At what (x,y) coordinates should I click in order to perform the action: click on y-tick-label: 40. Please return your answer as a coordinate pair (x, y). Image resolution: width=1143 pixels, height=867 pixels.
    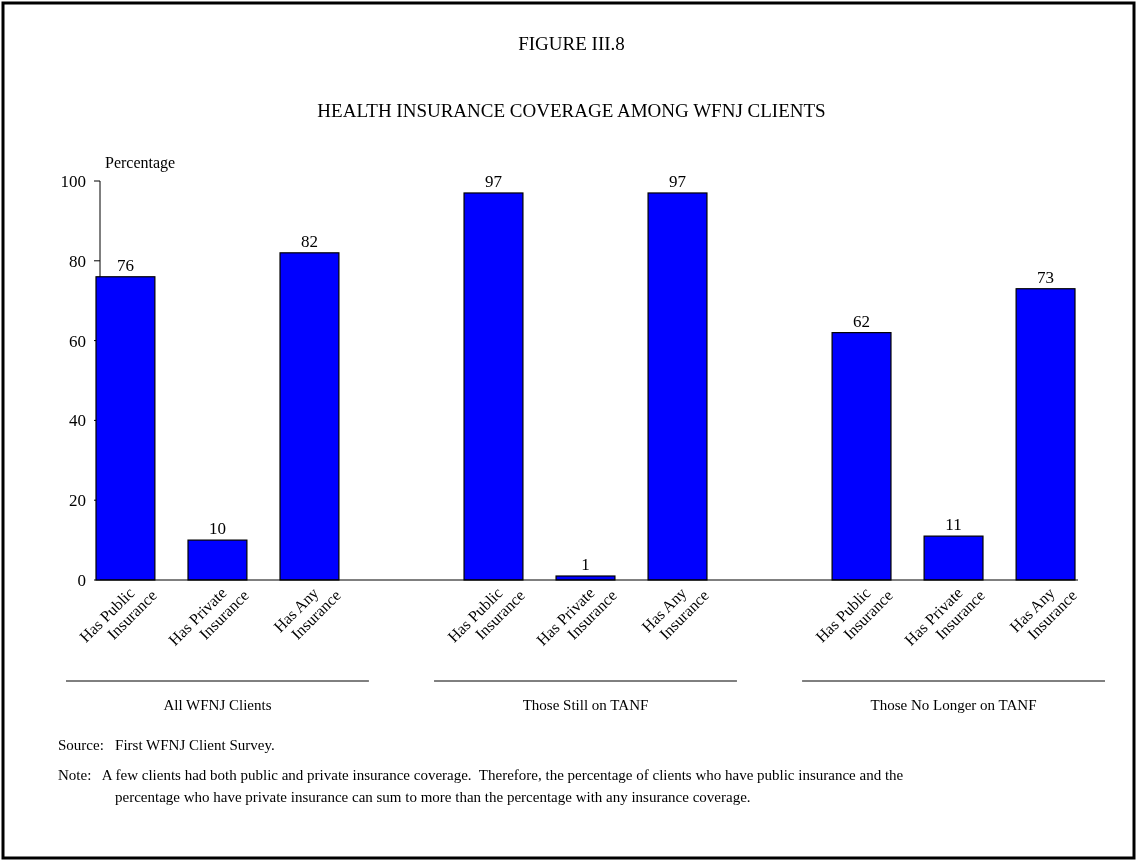
    Looking at the image, I should click on (77, 421).